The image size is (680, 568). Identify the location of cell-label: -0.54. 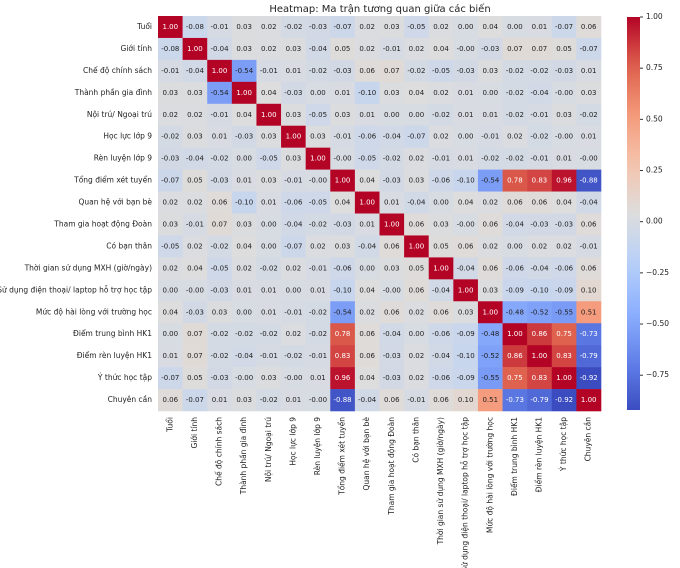
(343, 312).